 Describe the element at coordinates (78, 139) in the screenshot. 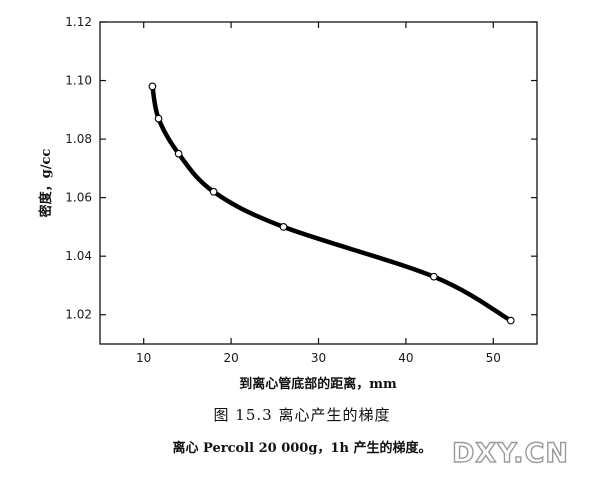

I see `y-tick-label: 1.08` at that location.